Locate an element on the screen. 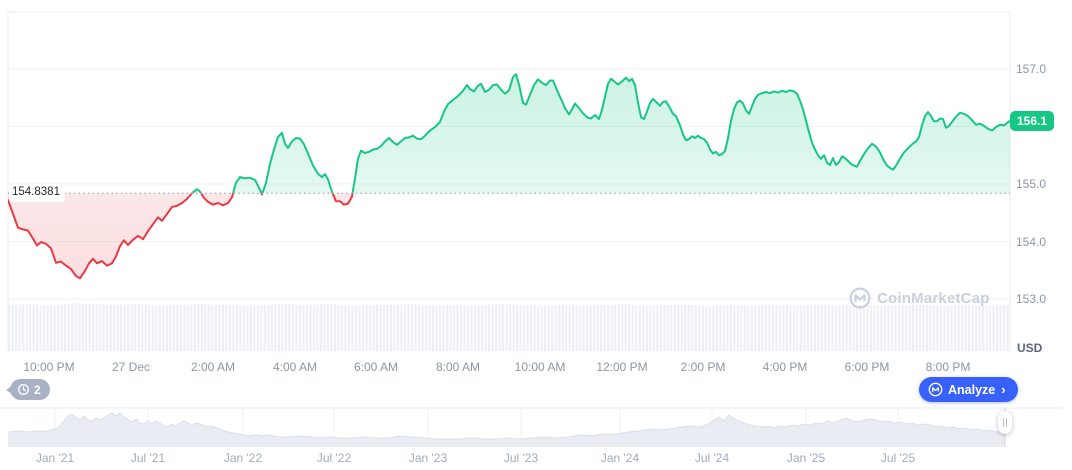 The width and height of the screenshot is (1072, 470). current-price-badge: 156.1 is located at coordinates (1032, 120).